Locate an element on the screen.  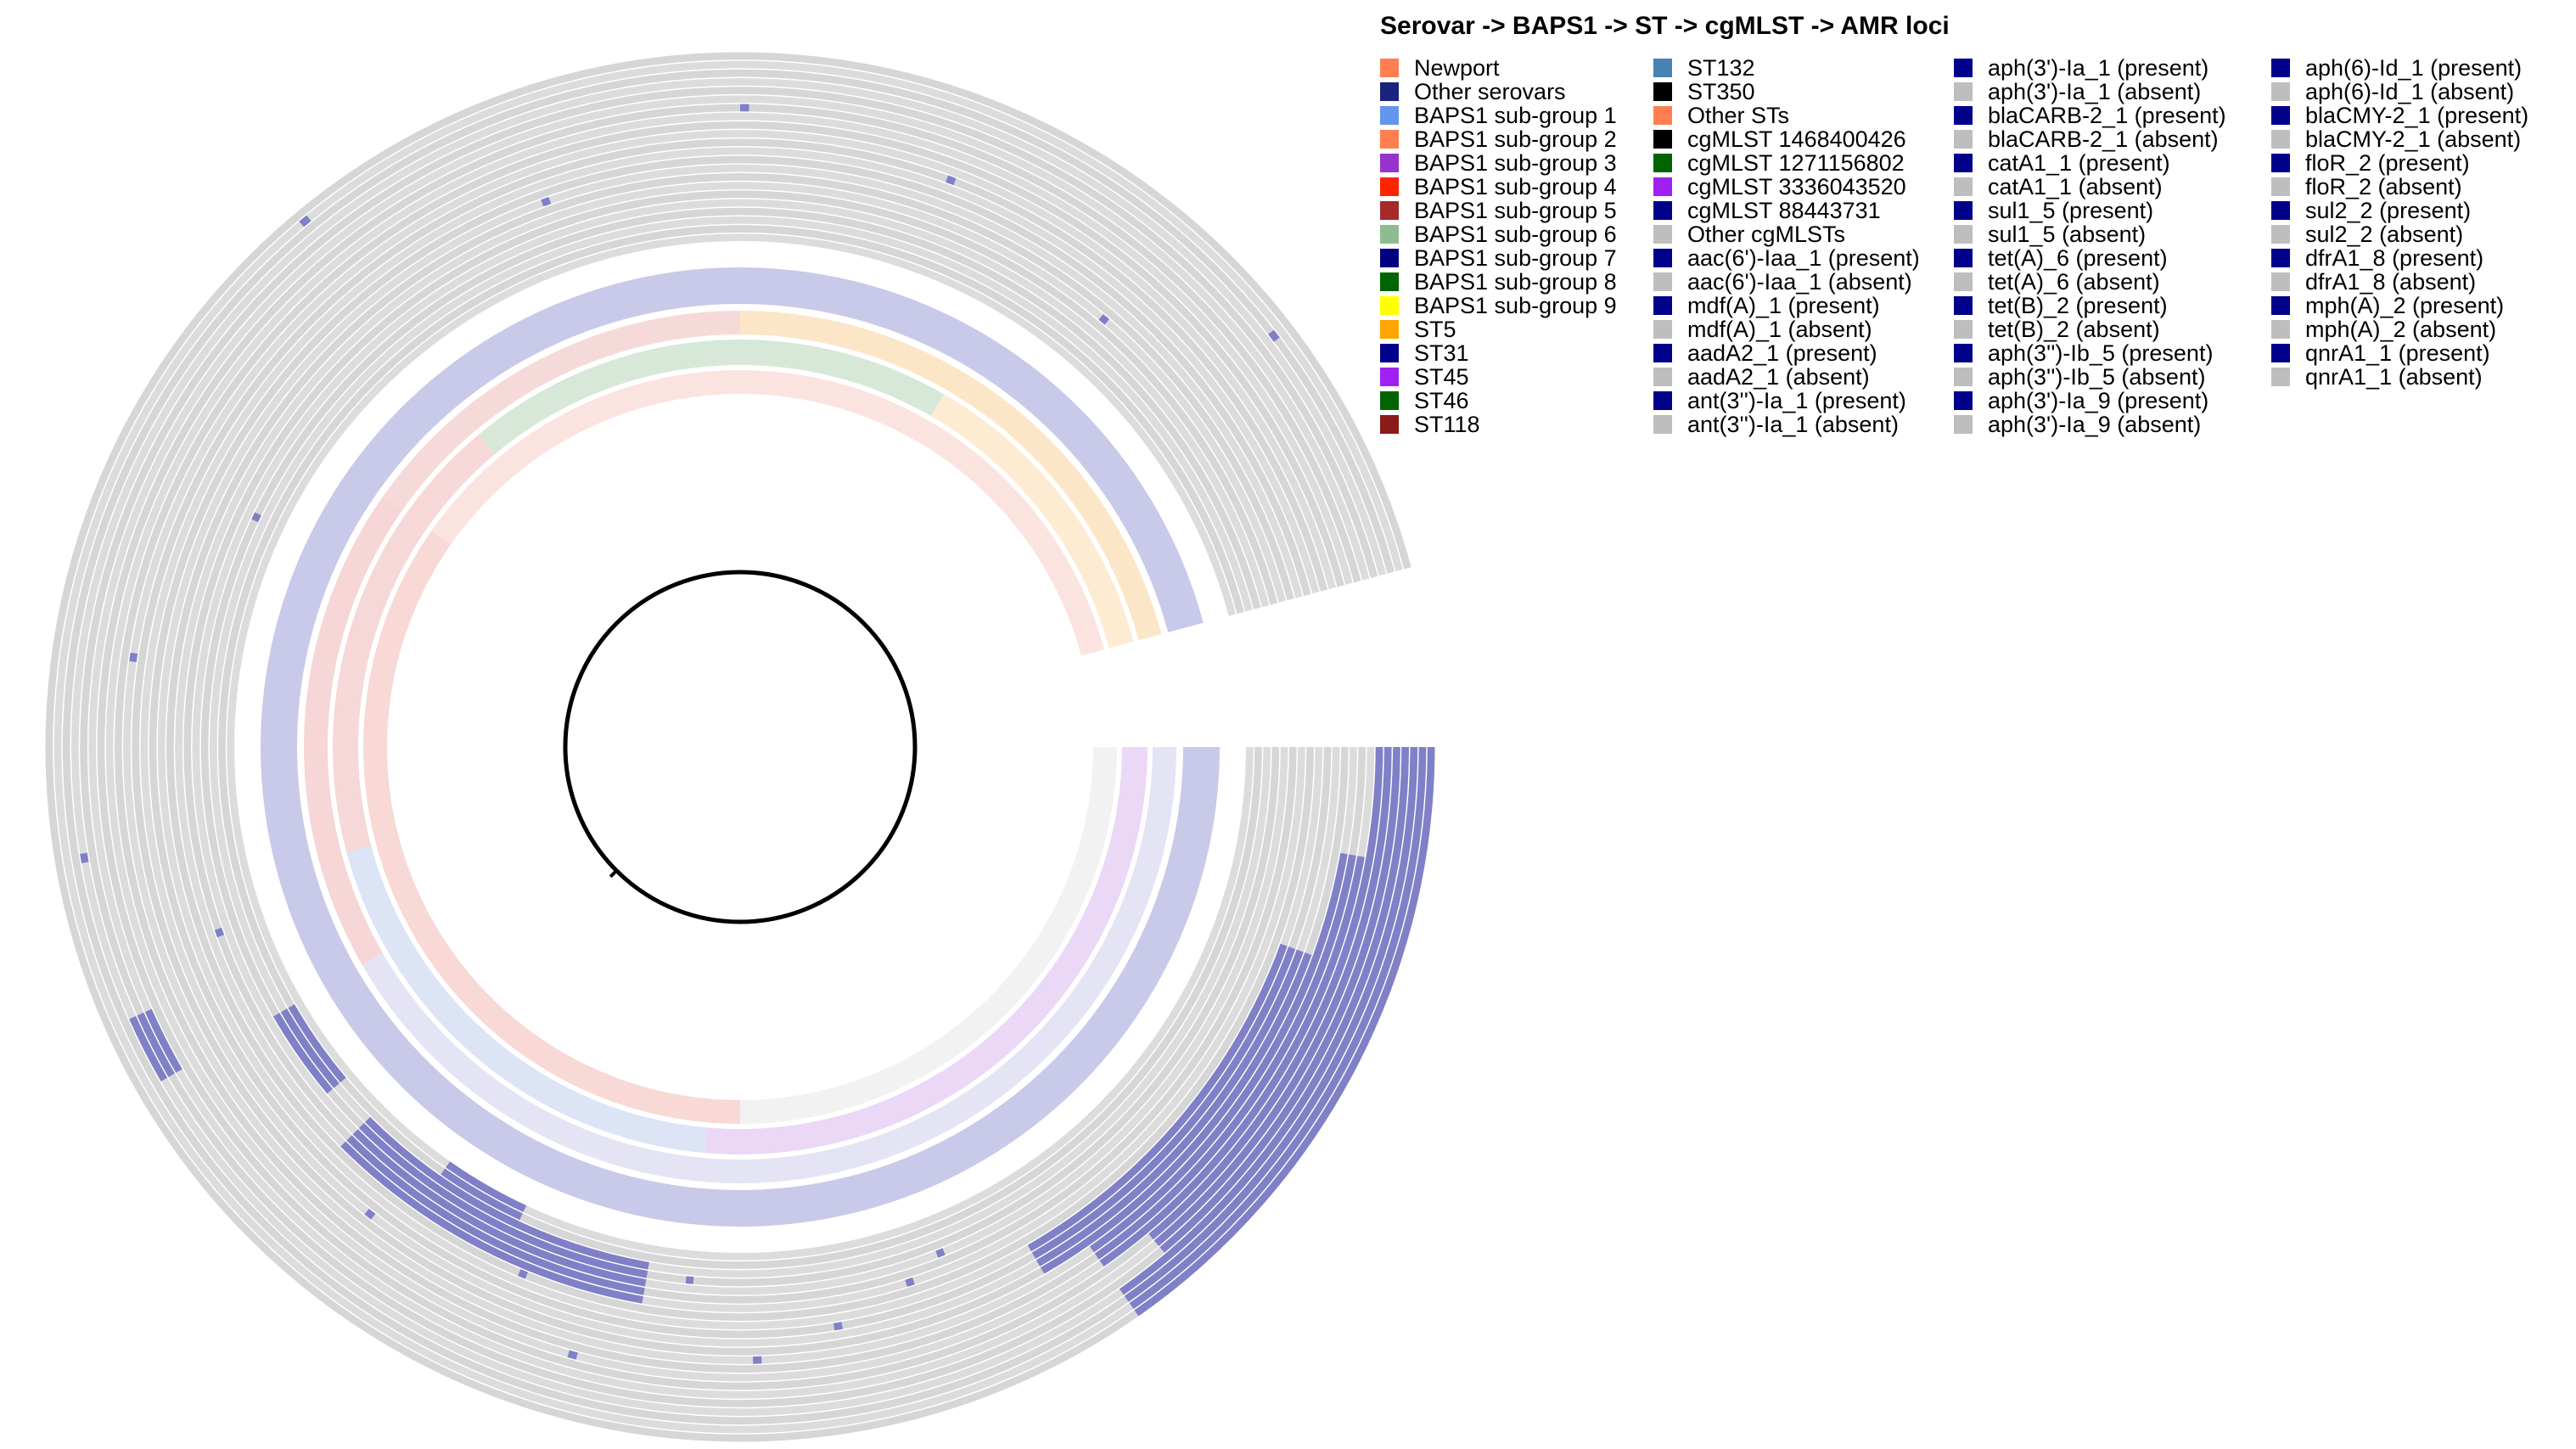
legend-item: catA1_1 (absent) is located at coordinates (2090, 186).